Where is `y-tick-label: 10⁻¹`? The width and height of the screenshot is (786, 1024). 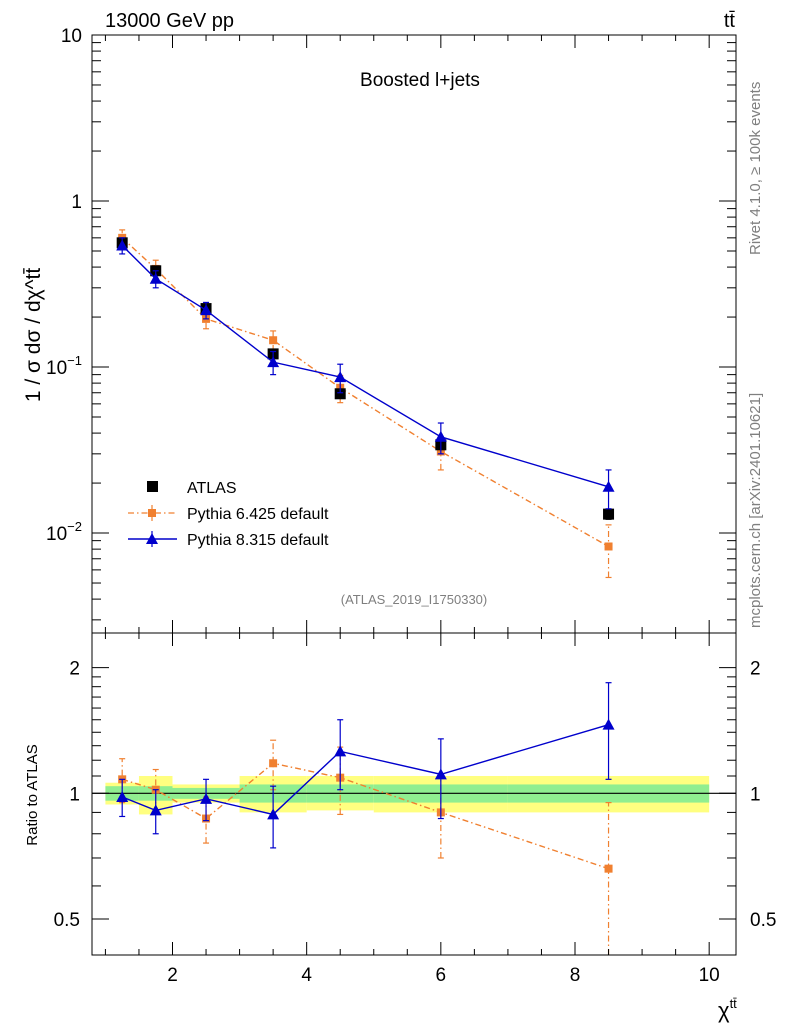 y-tick-label: 10⁻¹ is located at coordinates (64, 366).